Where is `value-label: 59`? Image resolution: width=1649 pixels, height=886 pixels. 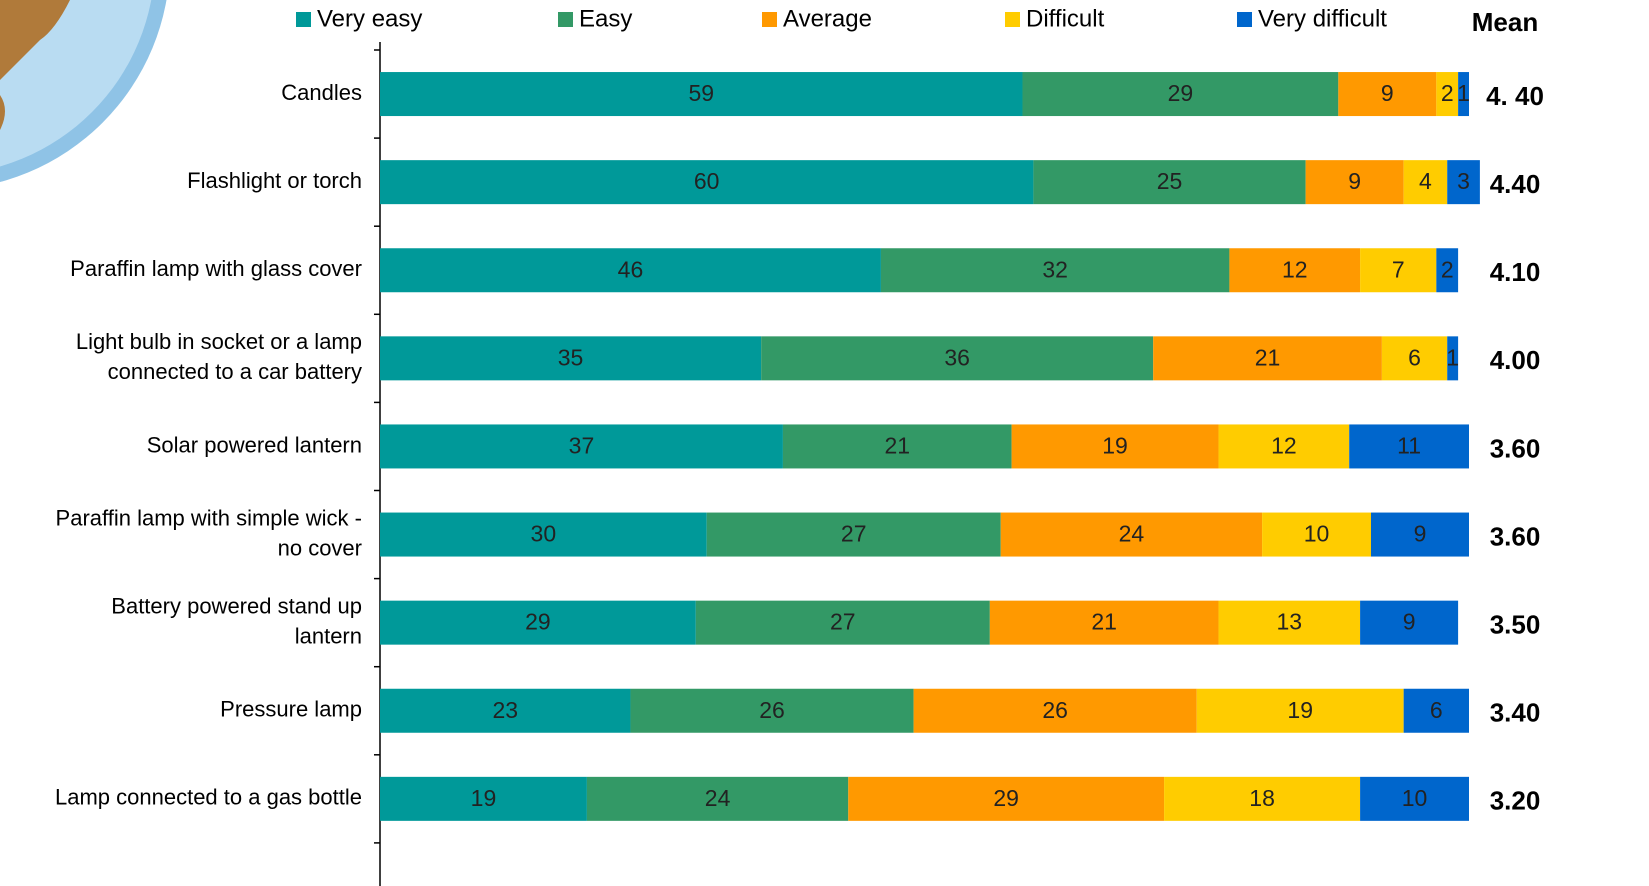 value-label: 59 is located at coordinates (701, 93).